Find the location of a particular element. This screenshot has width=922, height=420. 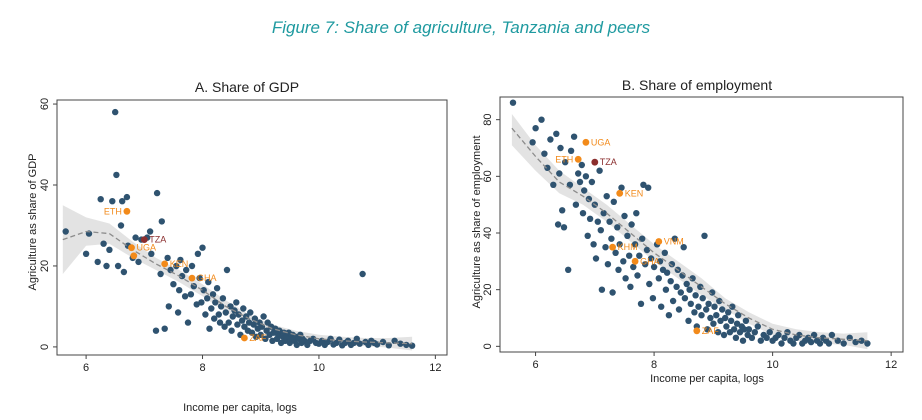

panel-b-x-tick-label: 12 is located at coordinates (891, 365).